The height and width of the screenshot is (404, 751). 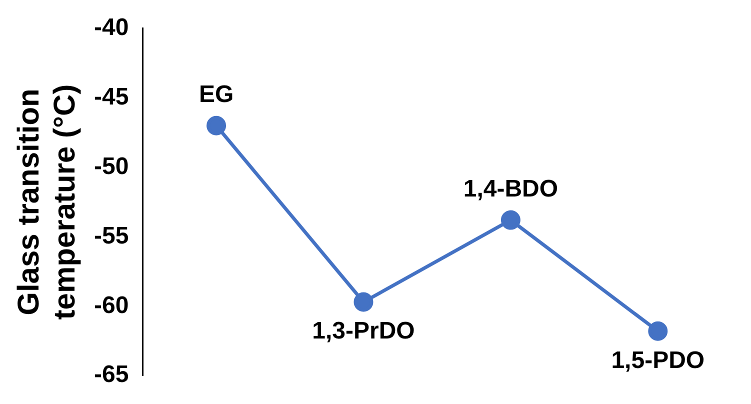 What do you see at coordinates (111, 96) in the screenshot?
I see `y-tick-label: -45` at bounding box center [111, 96].